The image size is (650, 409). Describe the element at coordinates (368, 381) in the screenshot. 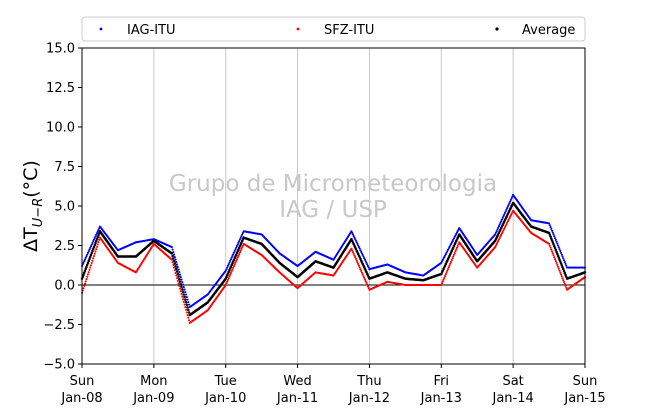

I see `x-tick-day: Thu` at that location.